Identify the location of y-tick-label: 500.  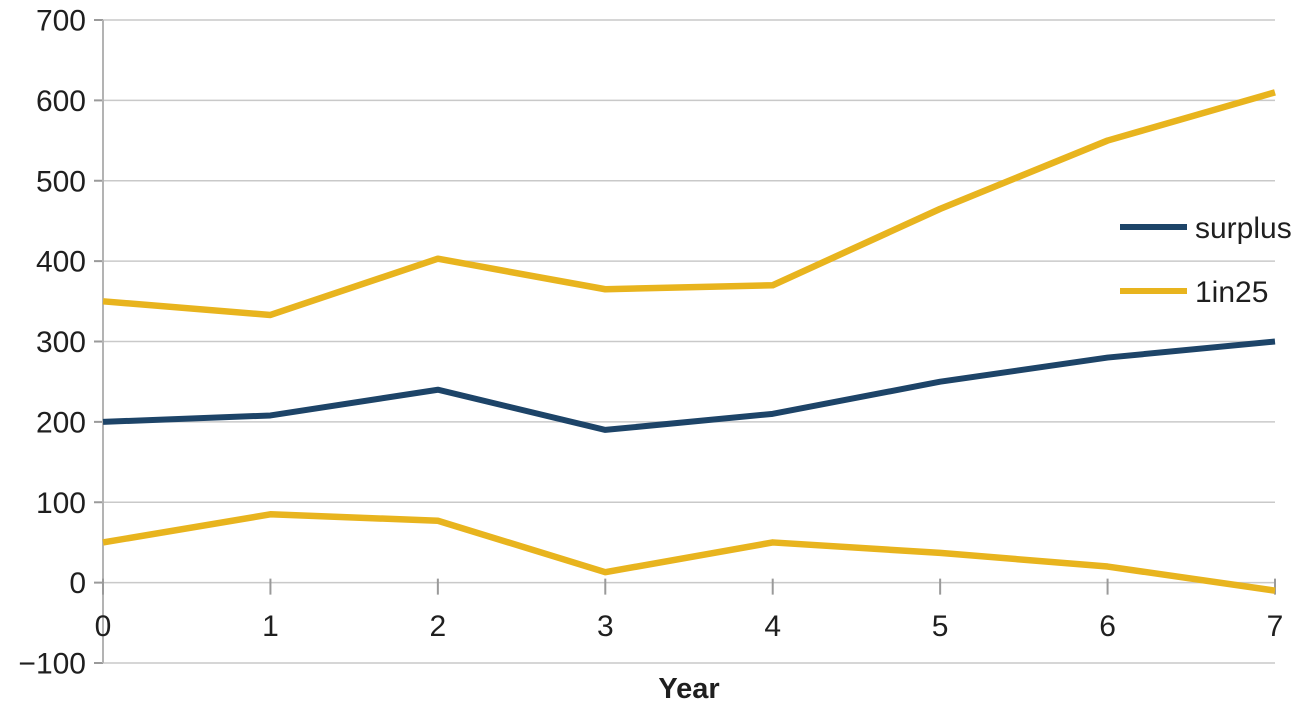
(61, 181).